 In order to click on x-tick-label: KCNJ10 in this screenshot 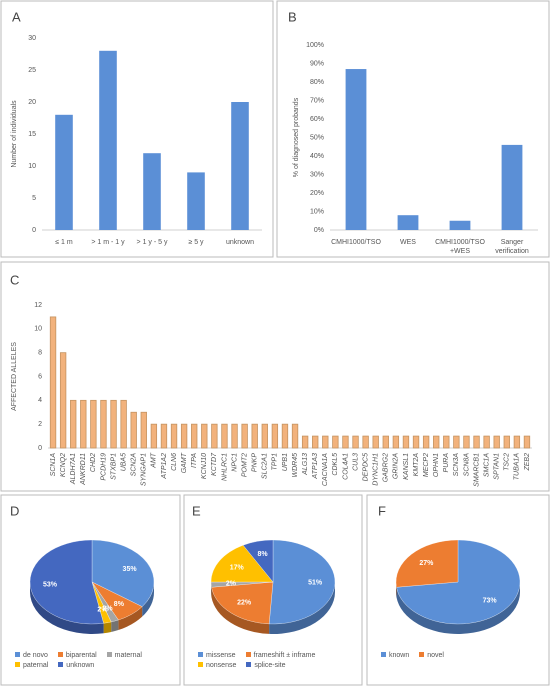, I will do `click(204, 466)`.